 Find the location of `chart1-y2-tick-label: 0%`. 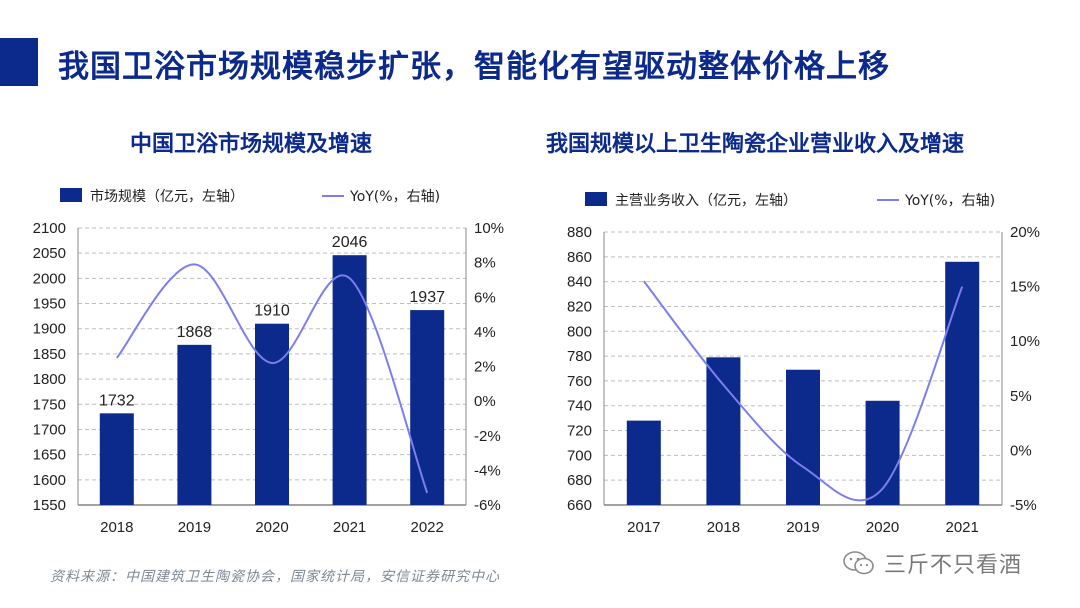

chart1-y2-tick-label: 0% is located at coordinates (485, 401).